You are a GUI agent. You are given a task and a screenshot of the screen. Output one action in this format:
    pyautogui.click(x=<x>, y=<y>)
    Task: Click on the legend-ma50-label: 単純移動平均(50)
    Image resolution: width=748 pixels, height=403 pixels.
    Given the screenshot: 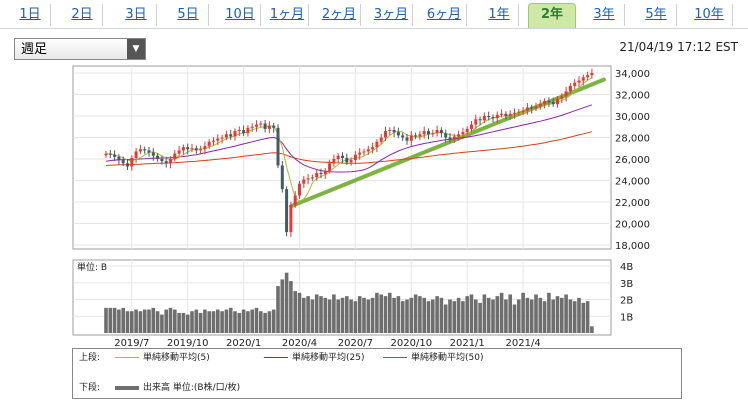 What is the action you would take?
    pyautogui.click(x=447, y=358)
    